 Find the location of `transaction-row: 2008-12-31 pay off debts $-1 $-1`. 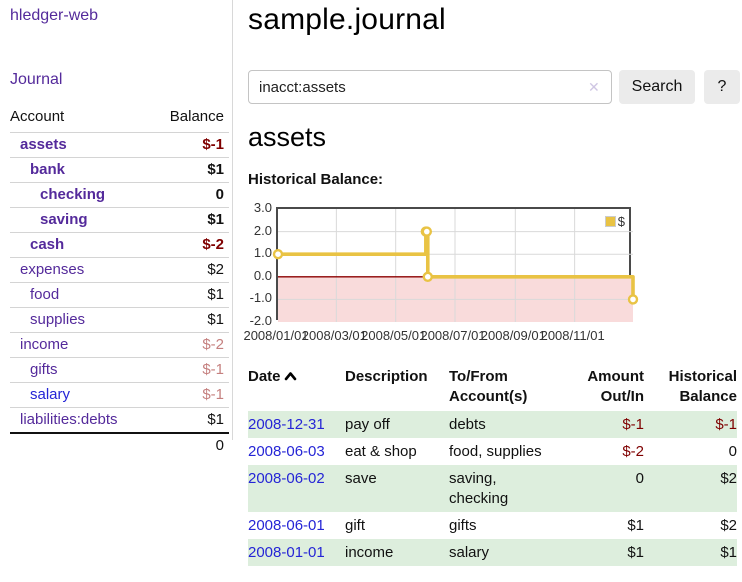

transaction-row: 2008-12-31 pay off debts $-1 $-1 is located at coordinates (492, 424).